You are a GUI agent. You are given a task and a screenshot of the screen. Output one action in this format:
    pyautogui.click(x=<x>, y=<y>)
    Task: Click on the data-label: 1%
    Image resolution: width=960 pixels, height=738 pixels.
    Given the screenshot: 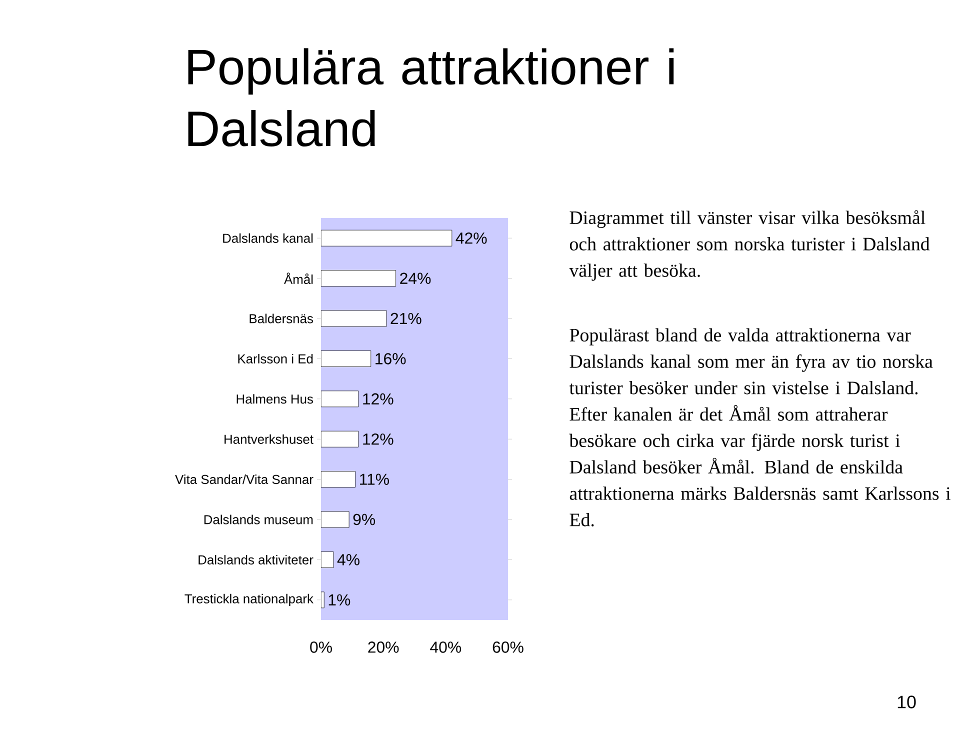 What is the action you would take?
    pyautogui.click(x=339, y=600)
    